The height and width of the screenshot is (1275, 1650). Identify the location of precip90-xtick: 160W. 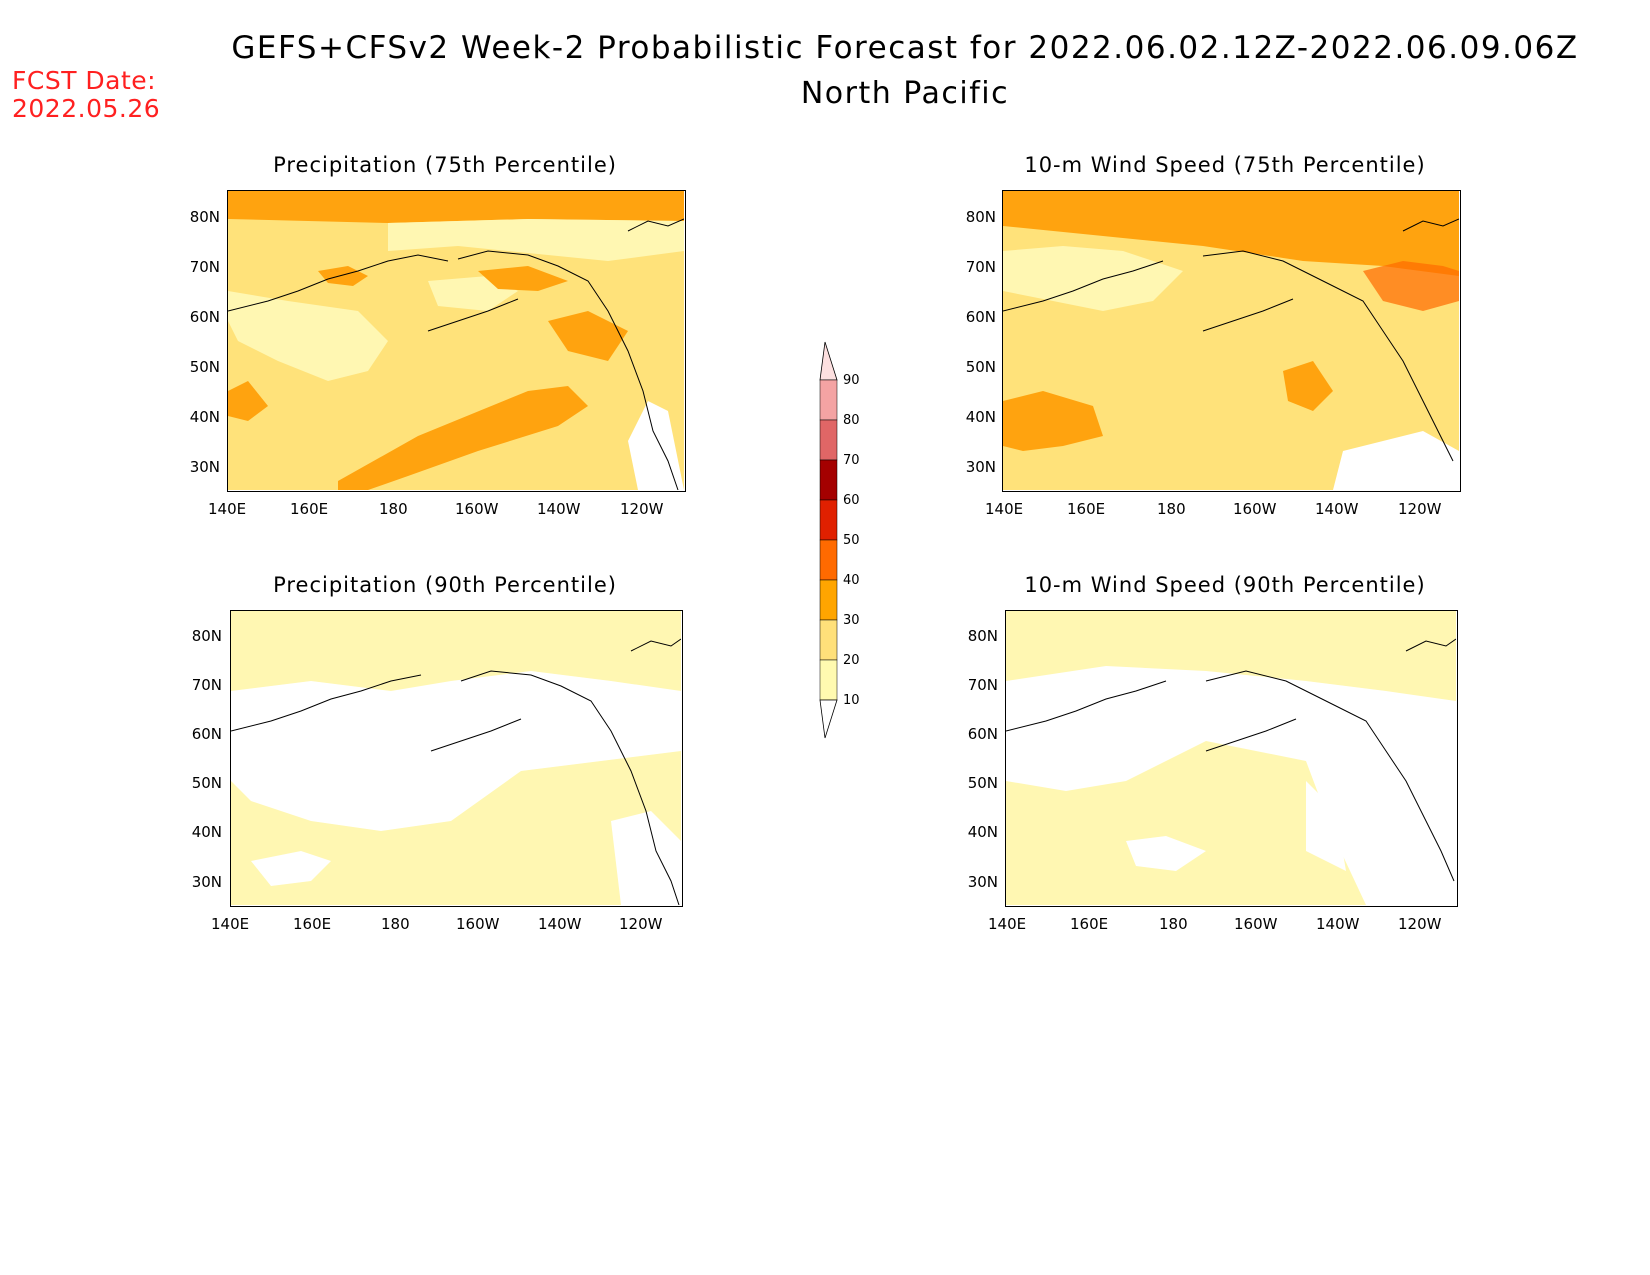
(478, 924).